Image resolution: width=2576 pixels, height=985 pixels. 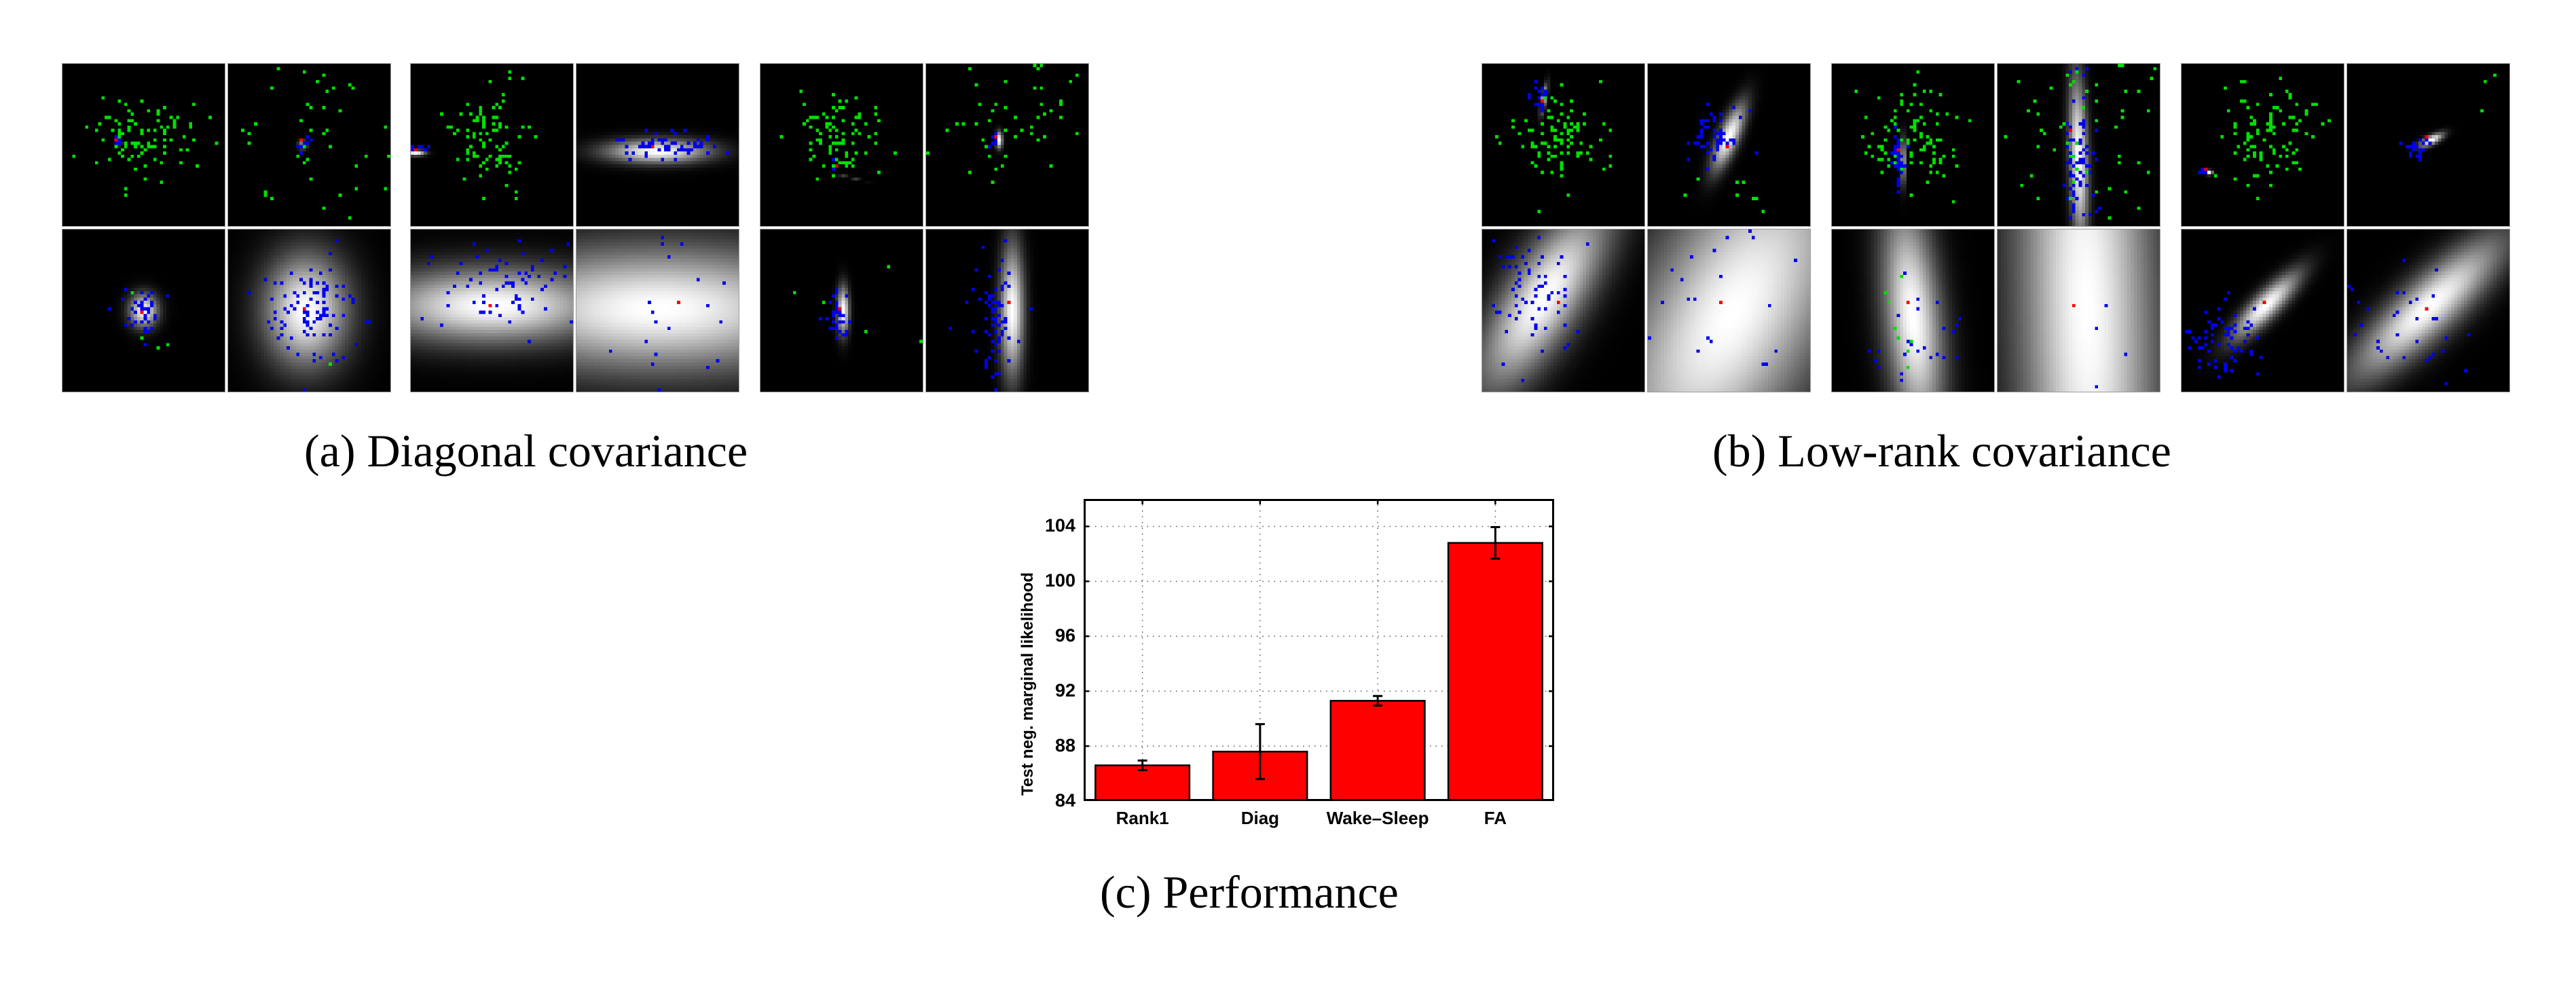 I want to click on axes-frame, so click(x=1319, y=650).